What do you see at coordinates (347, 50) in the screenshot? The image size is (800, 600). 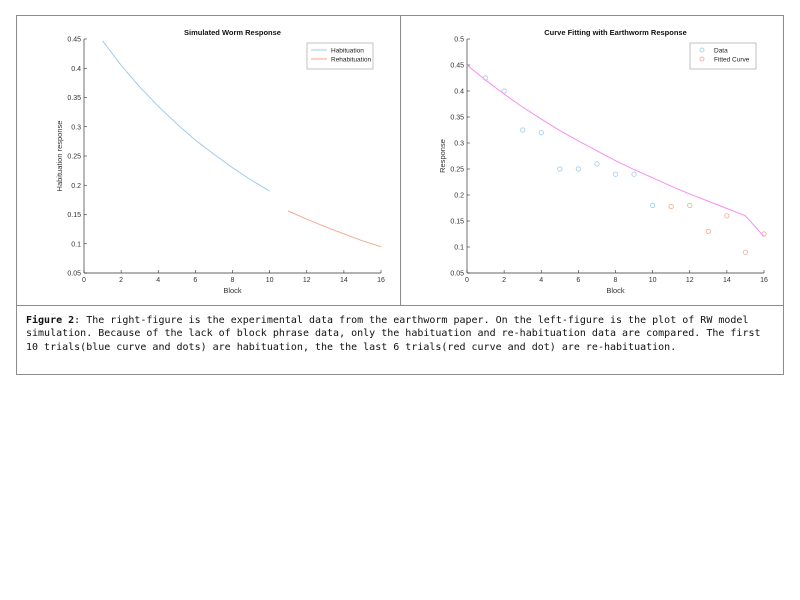 I see `legend-label: Habituation` at bounding box center [347, 50].